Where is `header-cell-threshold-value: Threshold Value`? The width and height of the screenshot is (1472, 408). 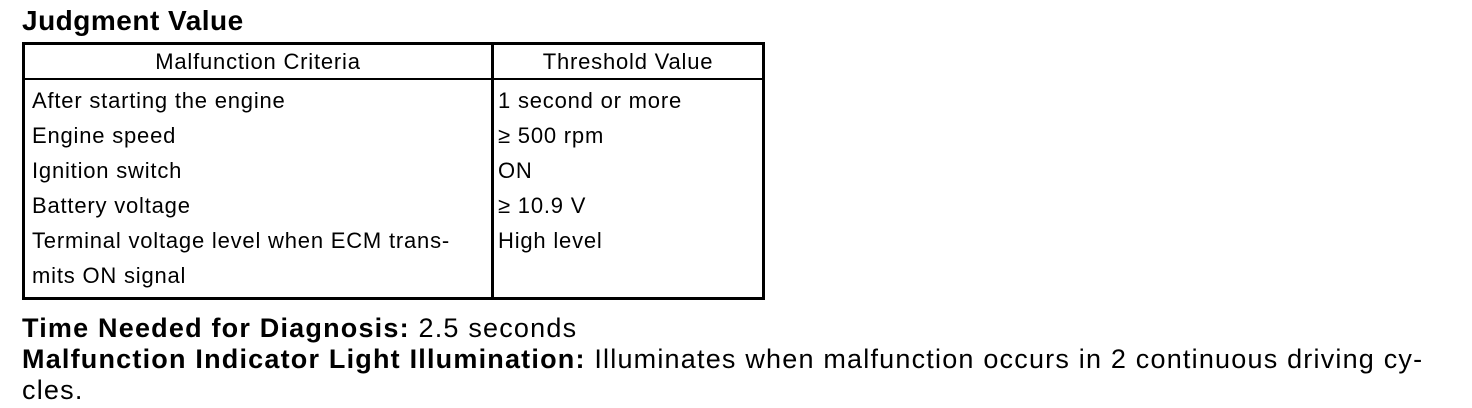 header-cell-threshold-value: Threshold Value is located at coordinates (626, 61).